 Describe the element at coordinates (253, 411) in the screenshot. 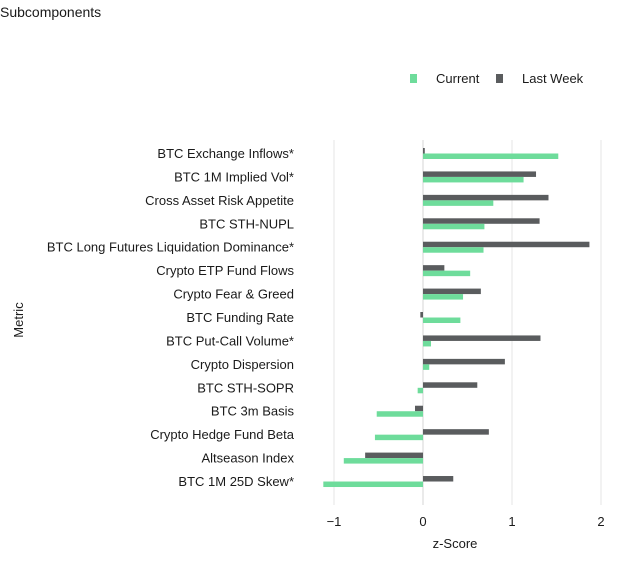

I see `category-label: BTC 3m Basis` at that location.